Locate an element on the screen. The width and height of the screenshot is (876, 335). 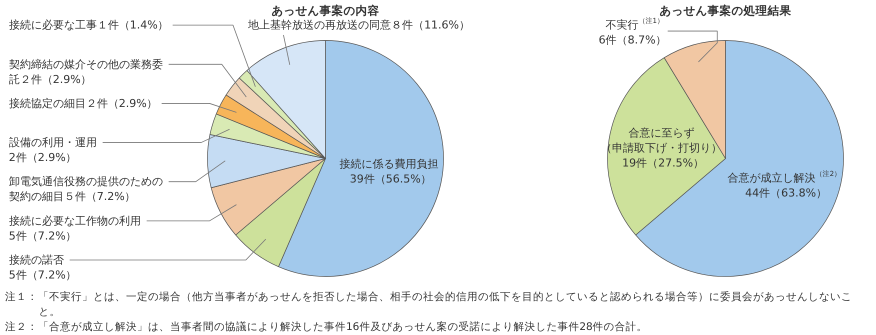
text: 注２：「合意が成立し解決」は、当事者間の協議により解決した事件16件及びあっせん案の受諾により解決した事件28件の合計。 is located at coordinates (327, 327).